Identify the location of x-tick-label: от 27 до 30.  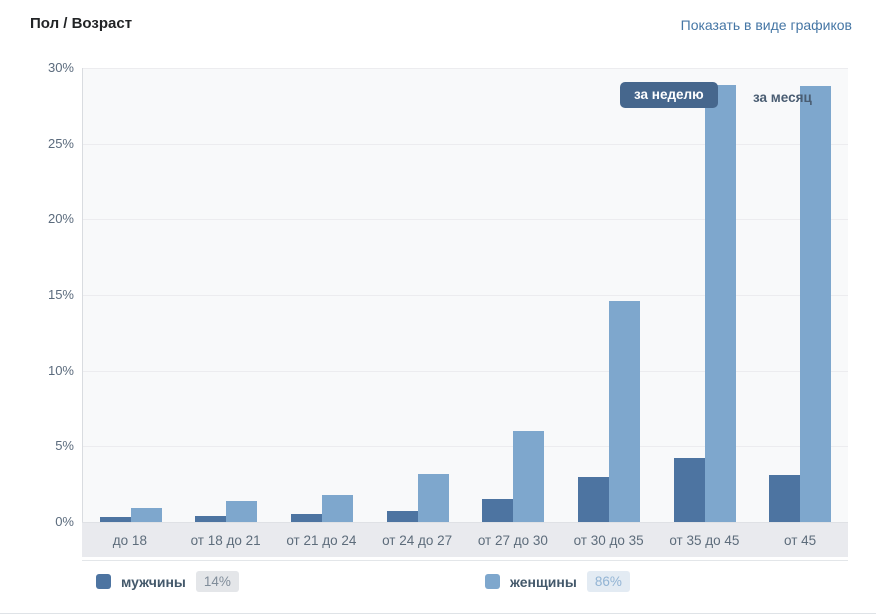
(512, 540).